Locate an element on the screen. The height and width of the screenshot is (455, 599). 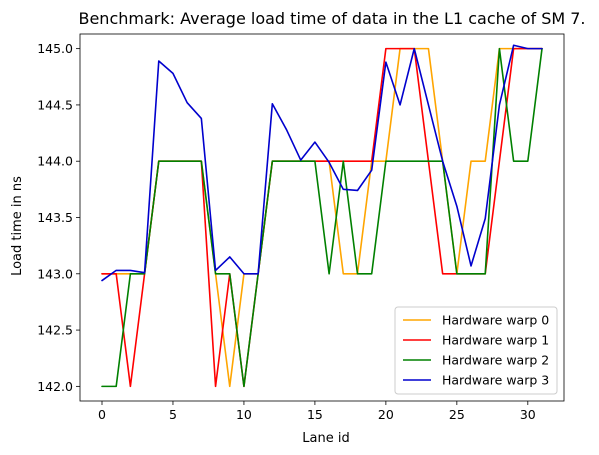
x-tick-label: 30 is located at coordinates (528, 414).